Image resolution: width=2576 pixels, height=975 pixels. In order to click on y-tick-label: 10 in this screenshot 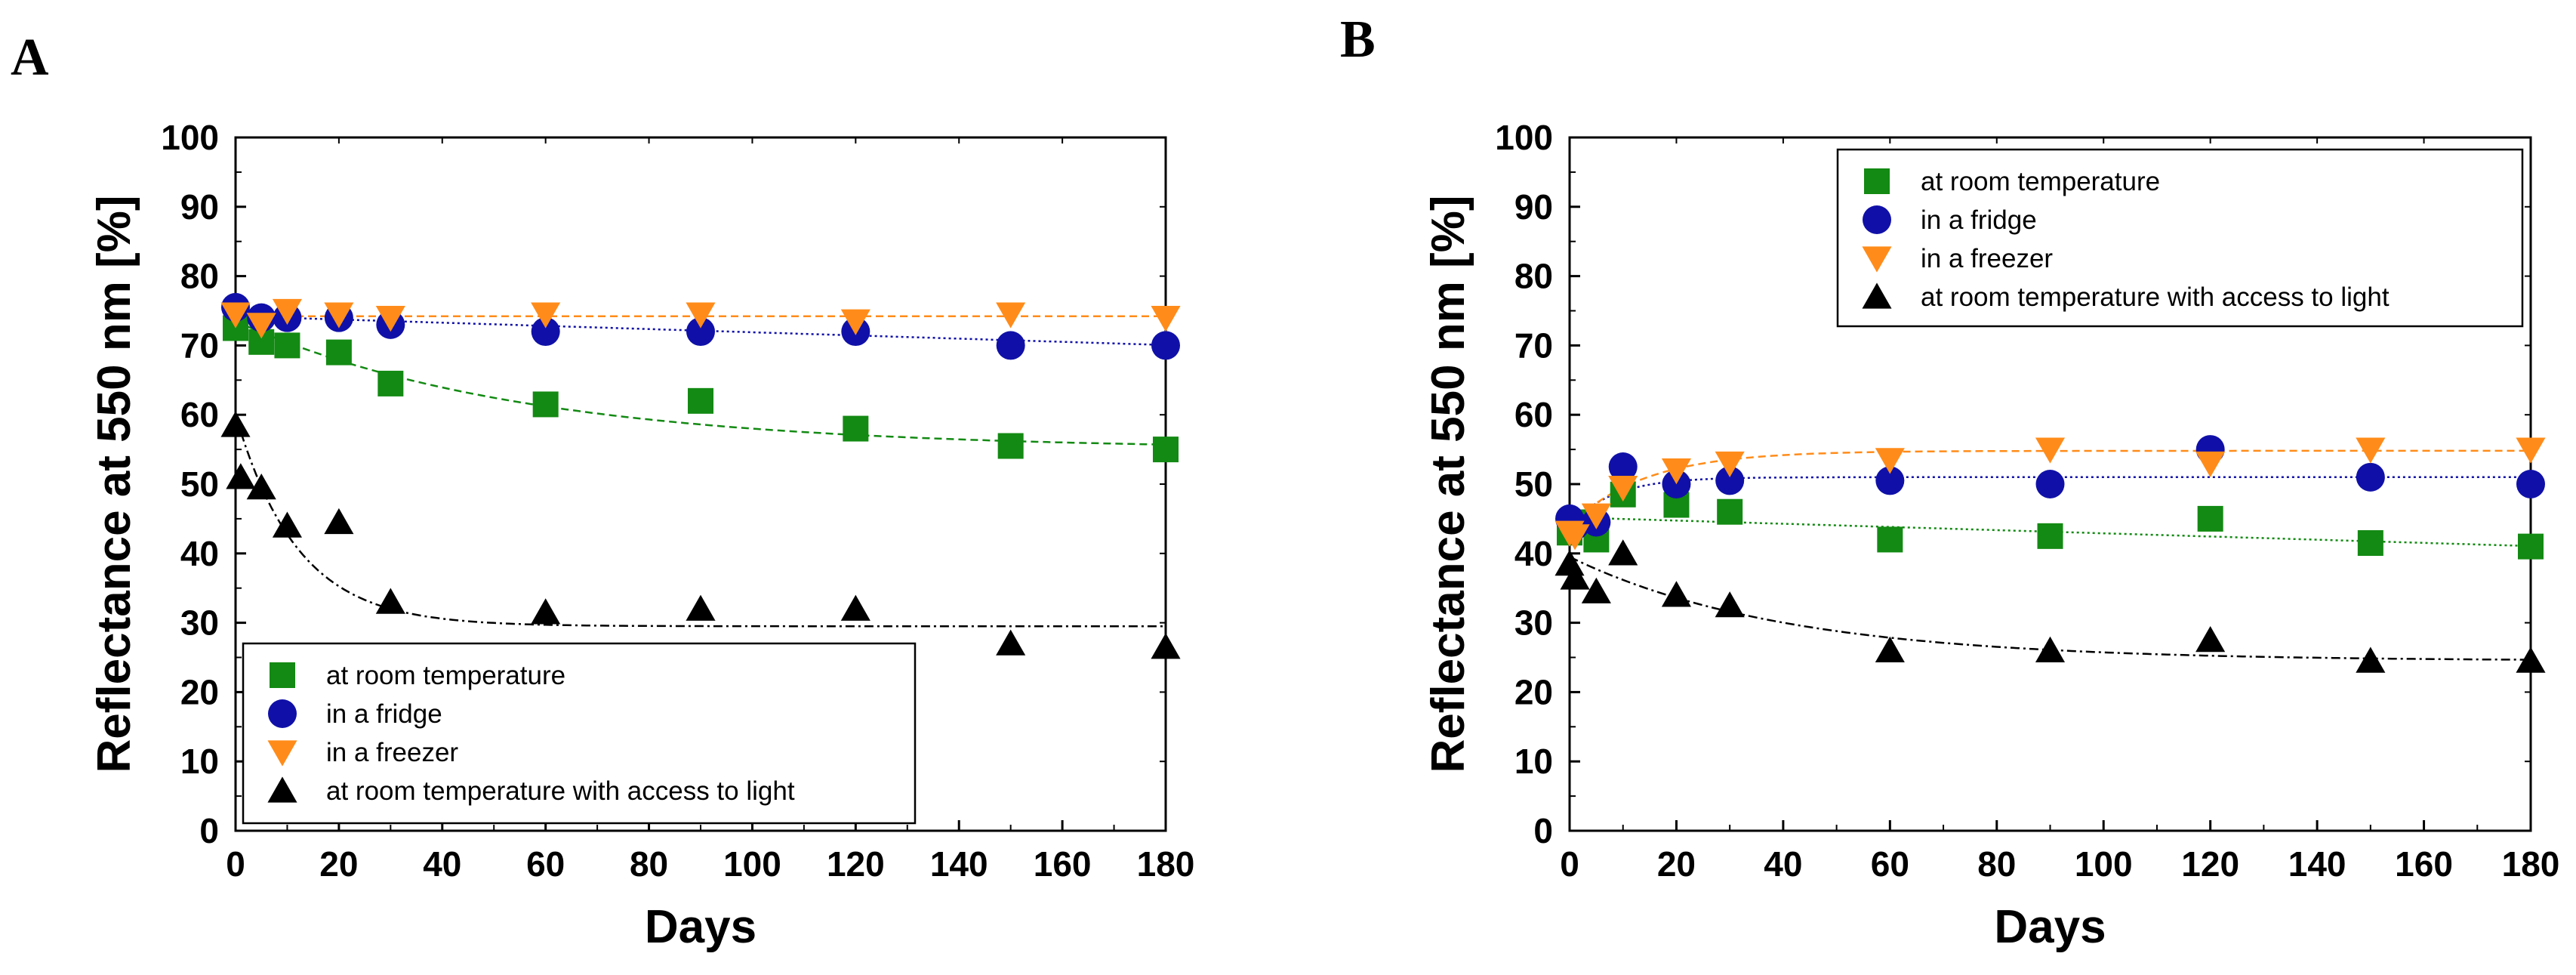, I will do `click(1533, 761)`.